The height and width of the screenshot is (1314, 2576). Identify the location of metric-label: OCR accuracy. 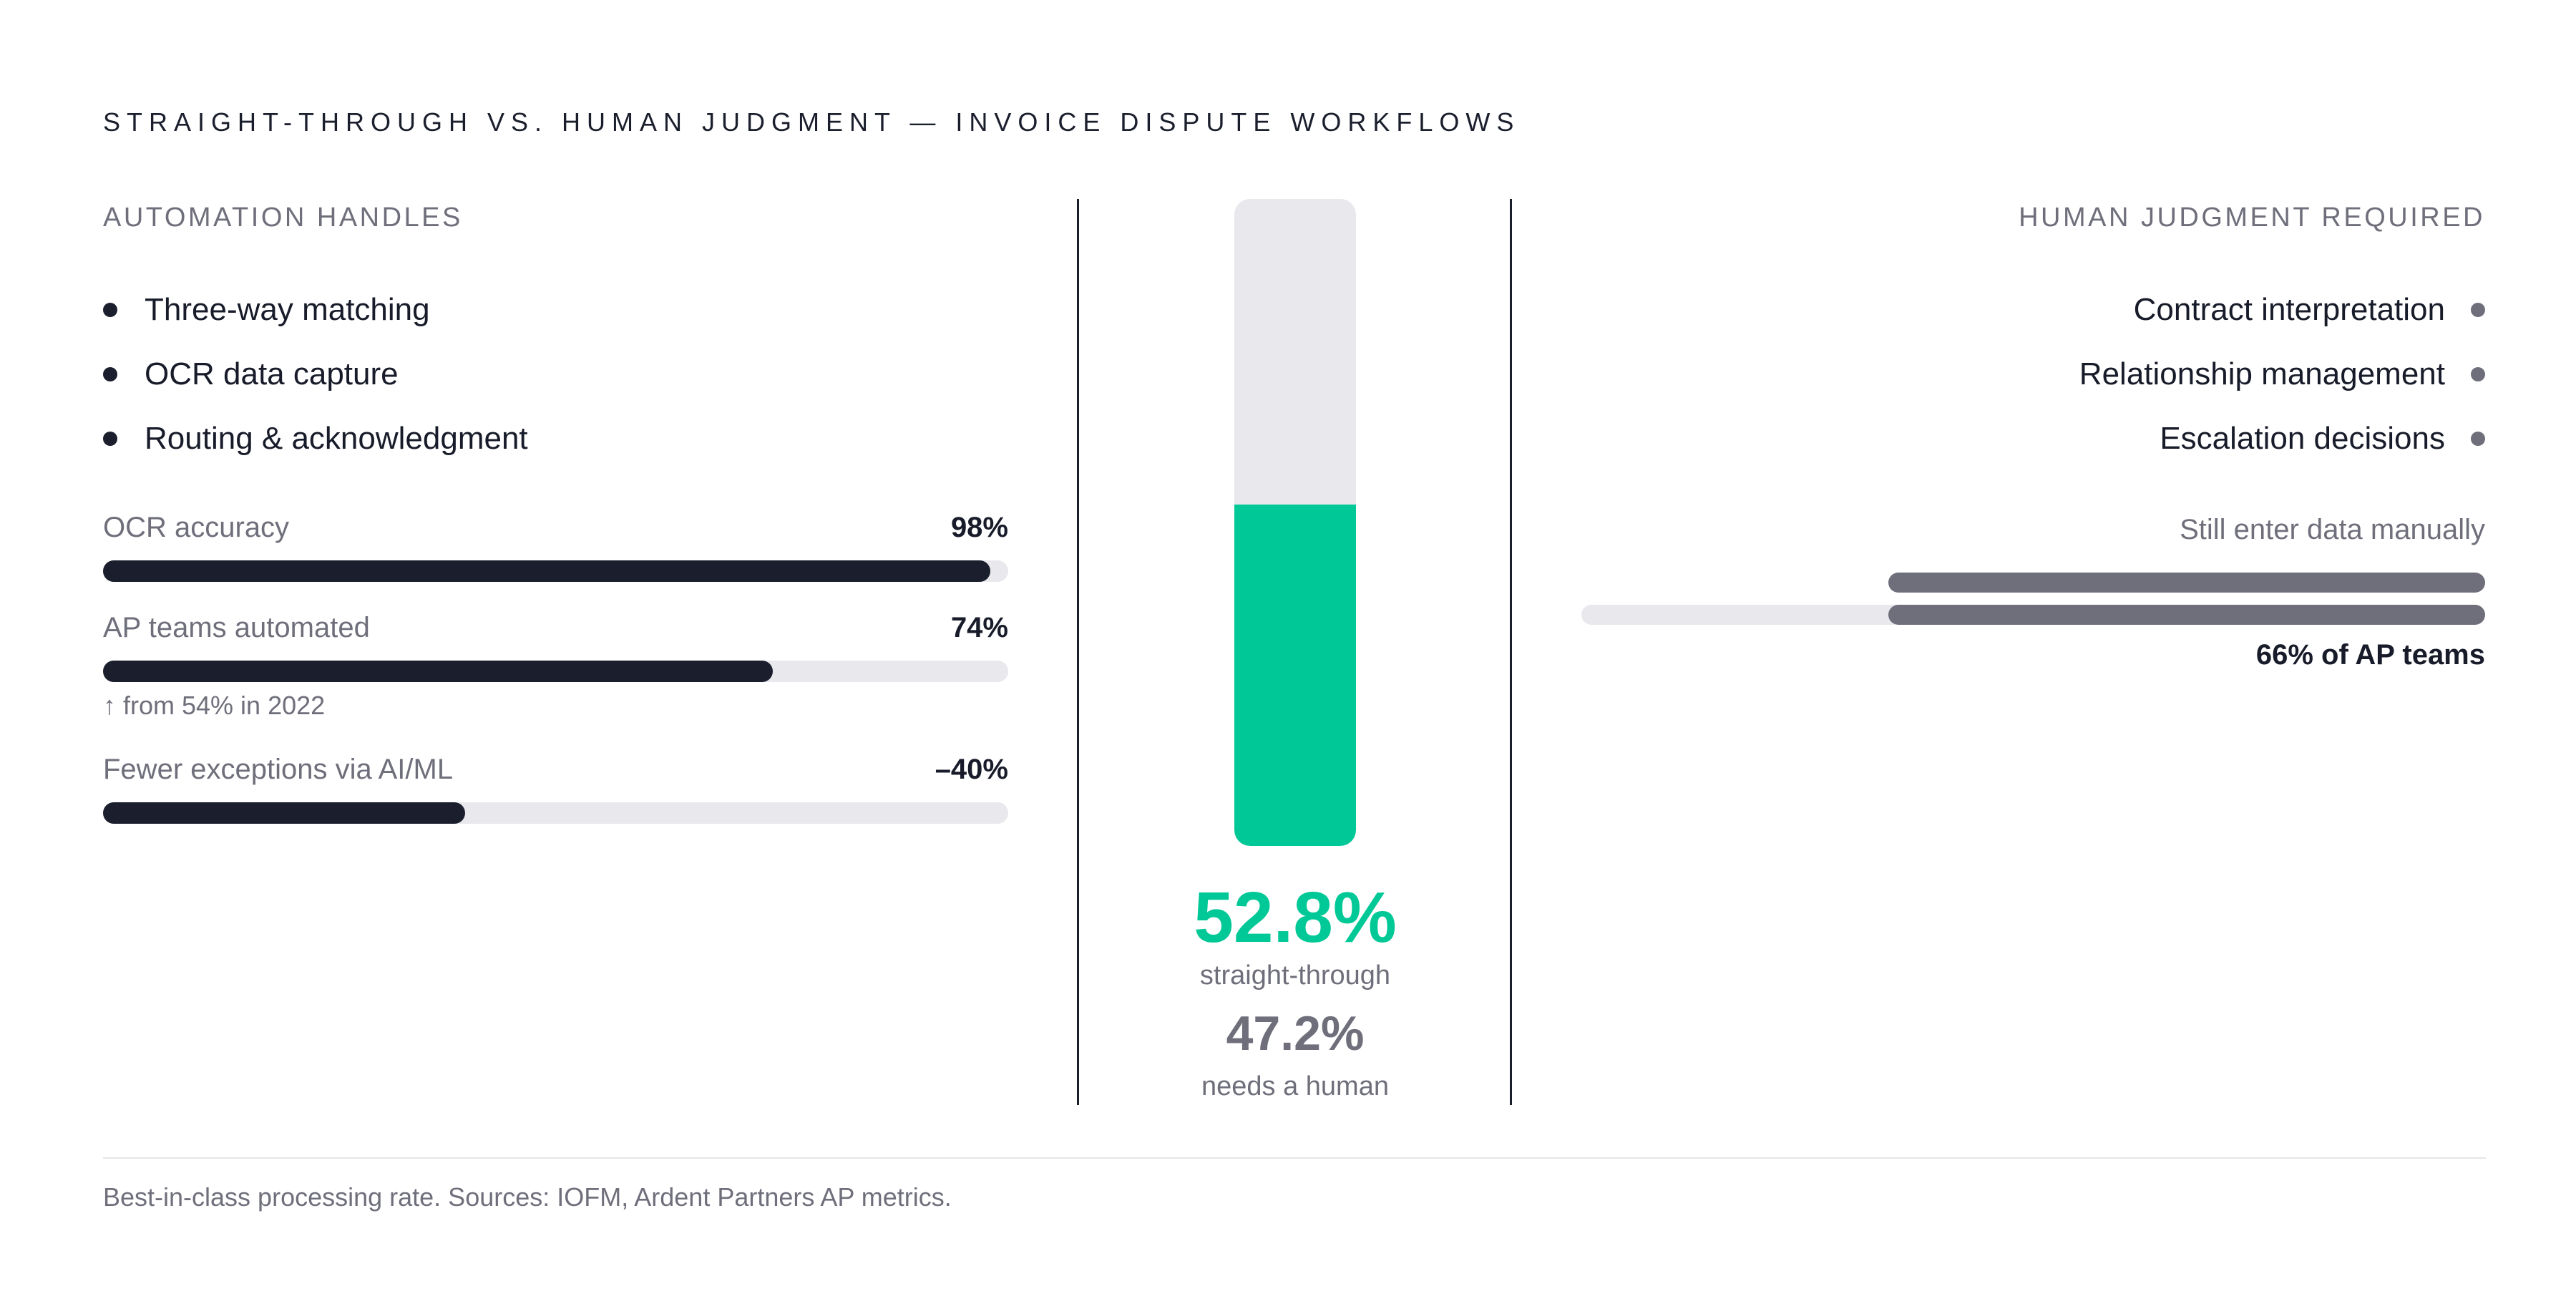
(196, 527).